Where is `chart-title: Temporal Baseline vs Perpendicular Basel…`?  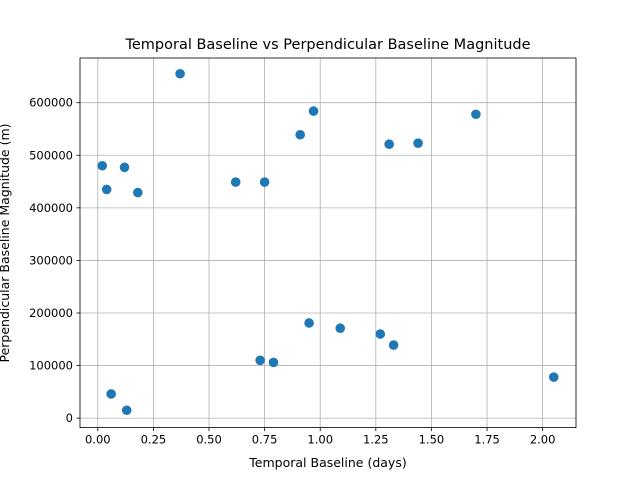
chart-title: Temporal Baseline vs Perpendicular Basel… is located at coordinates (327, 45).